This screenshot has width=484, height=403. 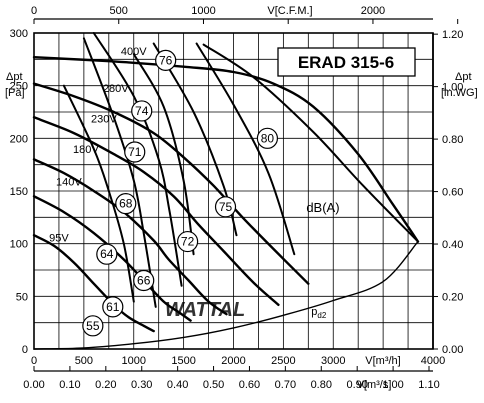 I want to click on x-tick-label: 500, so click(x=84, y=361).